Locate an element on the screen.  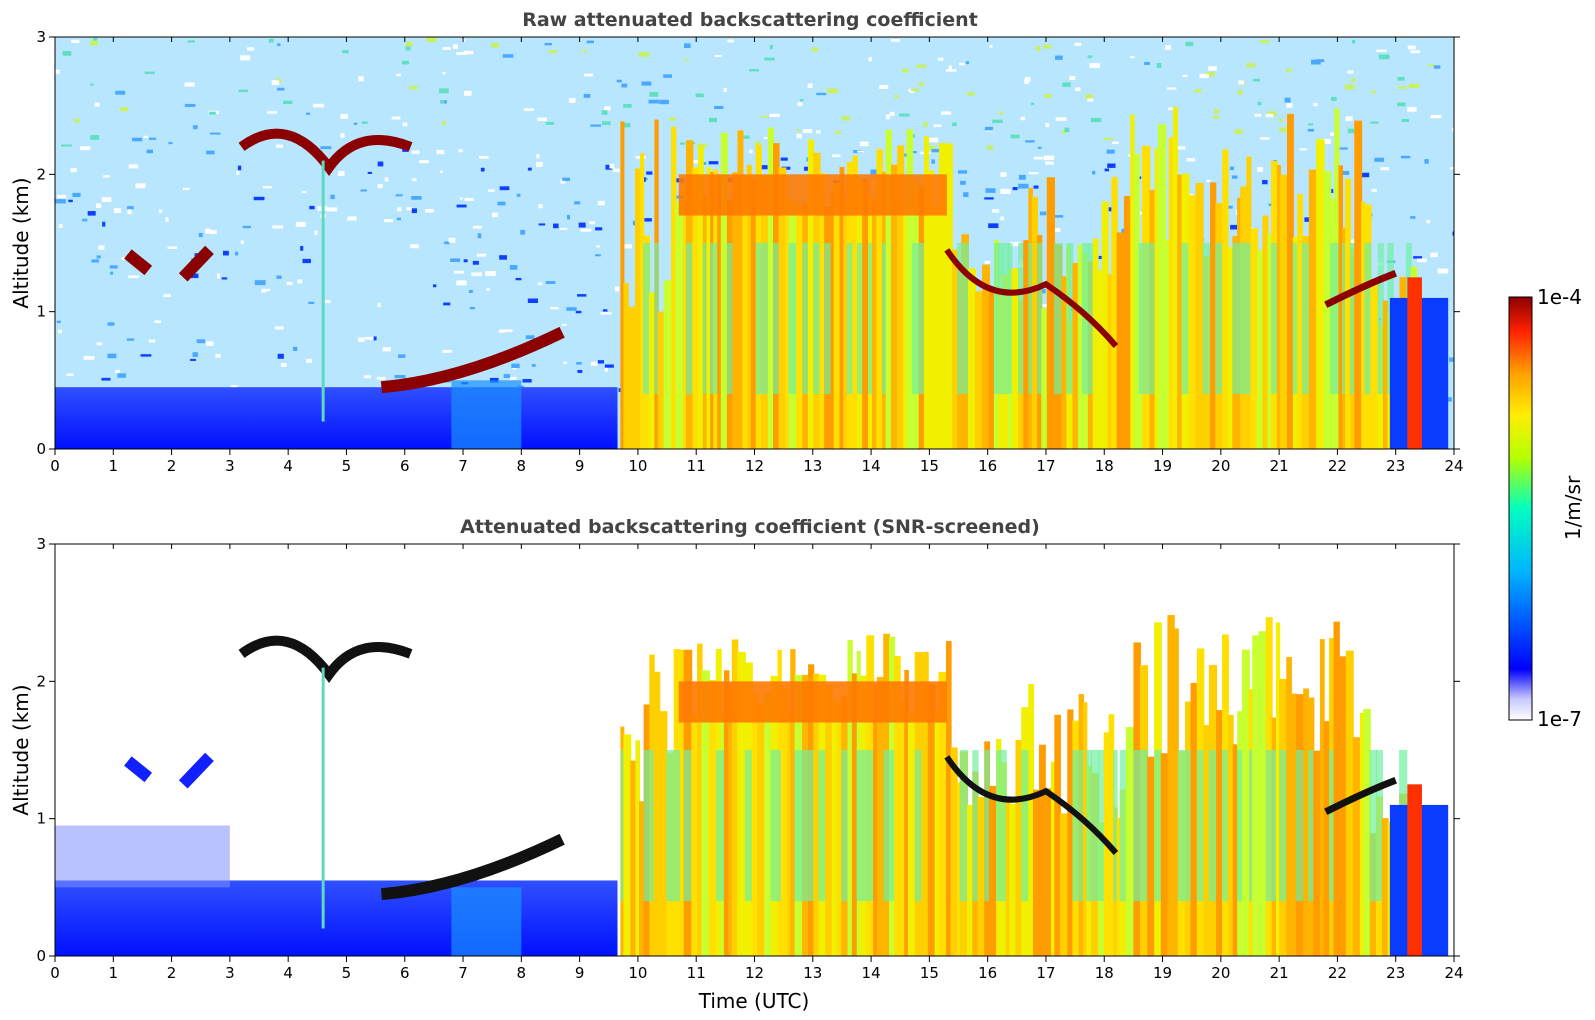
raw-x-tick-label: 2 is located at coordinates (172, 466).